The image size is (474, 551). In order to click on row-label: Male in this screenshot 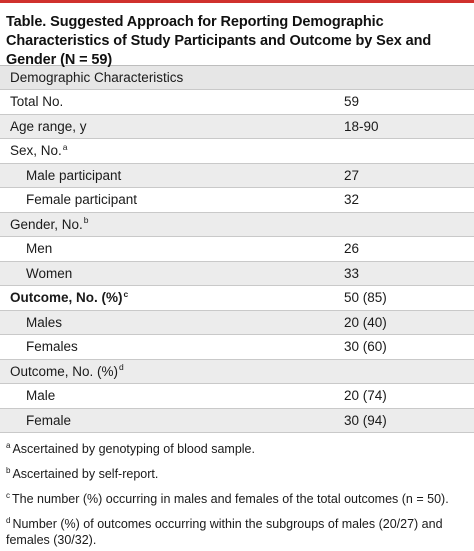, I will do `click(41, 396)`.